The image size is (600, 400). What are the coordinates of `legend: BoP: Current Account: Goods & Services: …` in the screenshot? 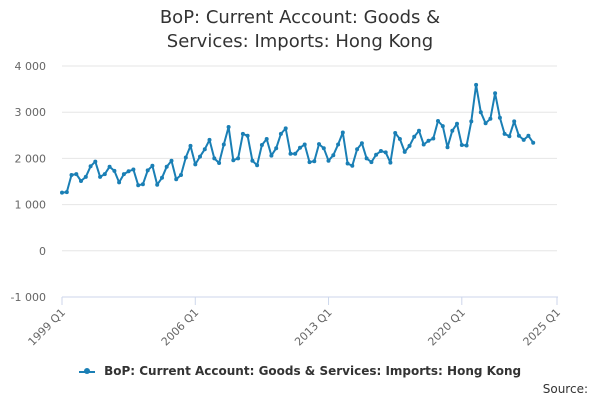 It's located at (300, 371).